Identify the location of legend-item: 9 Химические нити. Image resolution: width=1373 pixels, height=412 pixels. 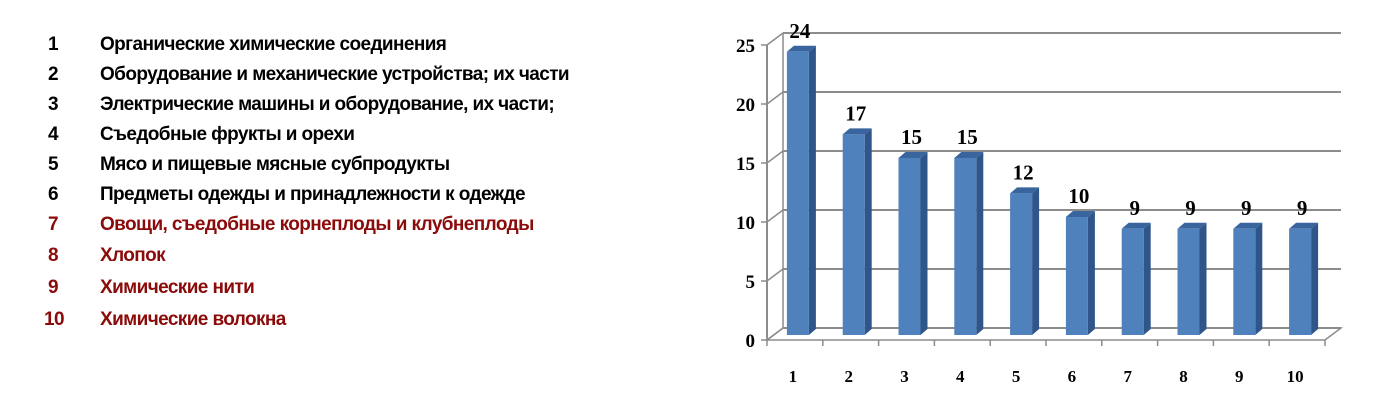
(304, 288).